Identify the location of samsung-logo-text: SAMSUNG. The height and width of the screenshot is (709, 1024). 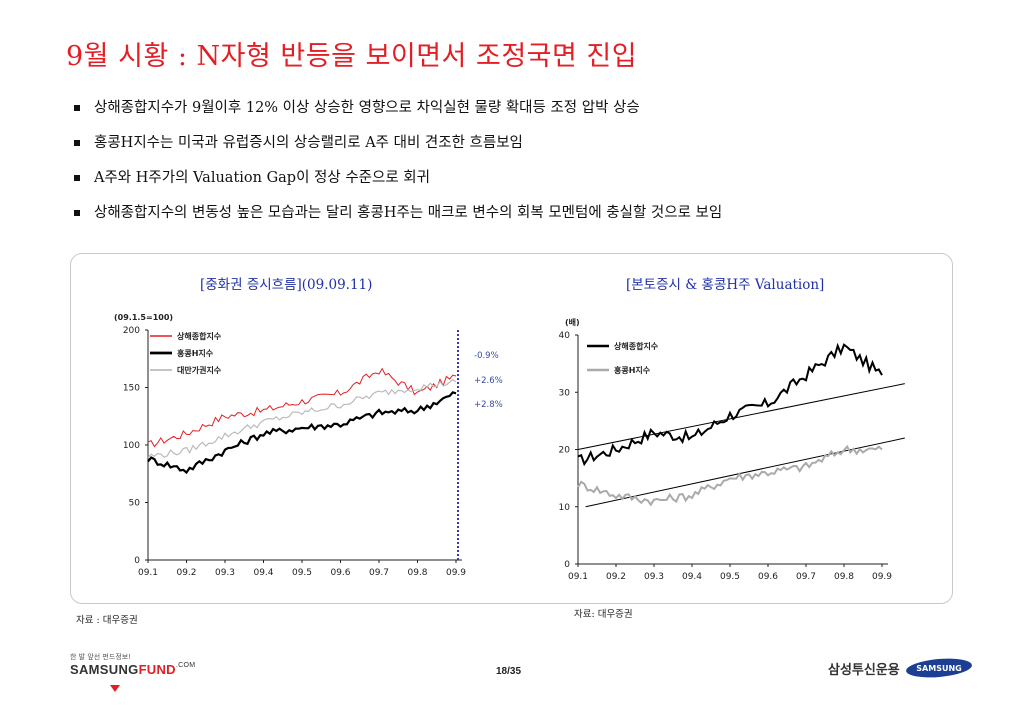
(938, 668).